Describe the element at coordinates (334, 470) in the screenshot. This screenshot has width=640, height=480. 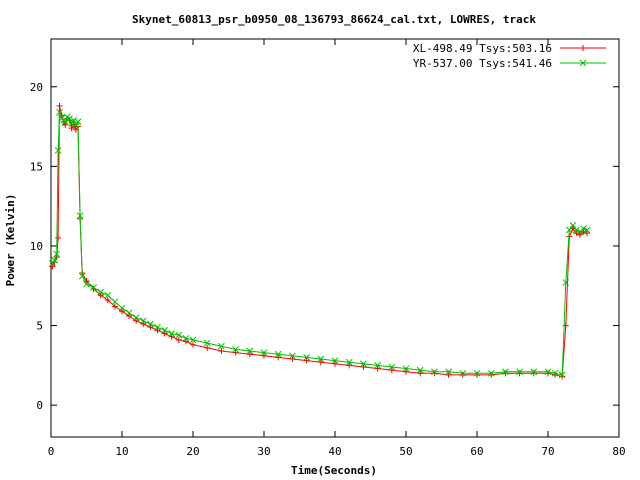
I see `x-axis-label: Time(Seconds)` at that location.